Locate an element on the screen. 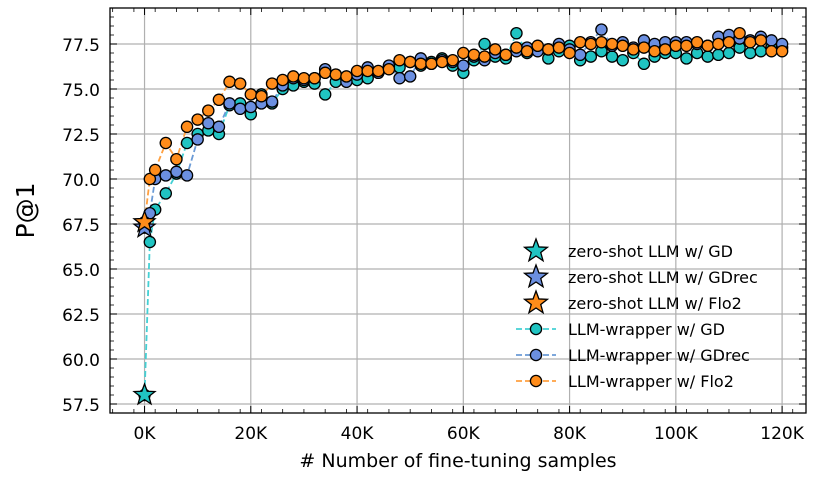 This screenshot has width=814, height=477. x-tick-label: 60K is located at coordinates (464, 434).